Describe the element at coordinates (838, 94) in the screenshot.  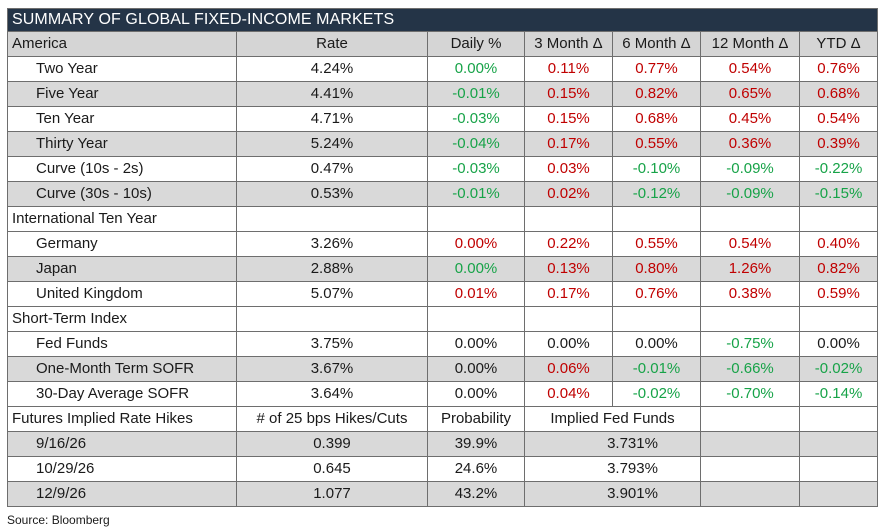
I see `cell-ytd: 0.68%` at that location.